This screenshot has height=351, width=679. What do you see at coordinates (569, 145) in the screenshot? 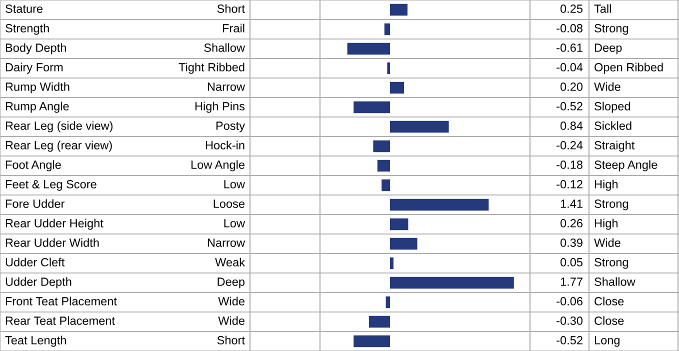
I see `data-label: -0.24` at bounding box center [569, 145].